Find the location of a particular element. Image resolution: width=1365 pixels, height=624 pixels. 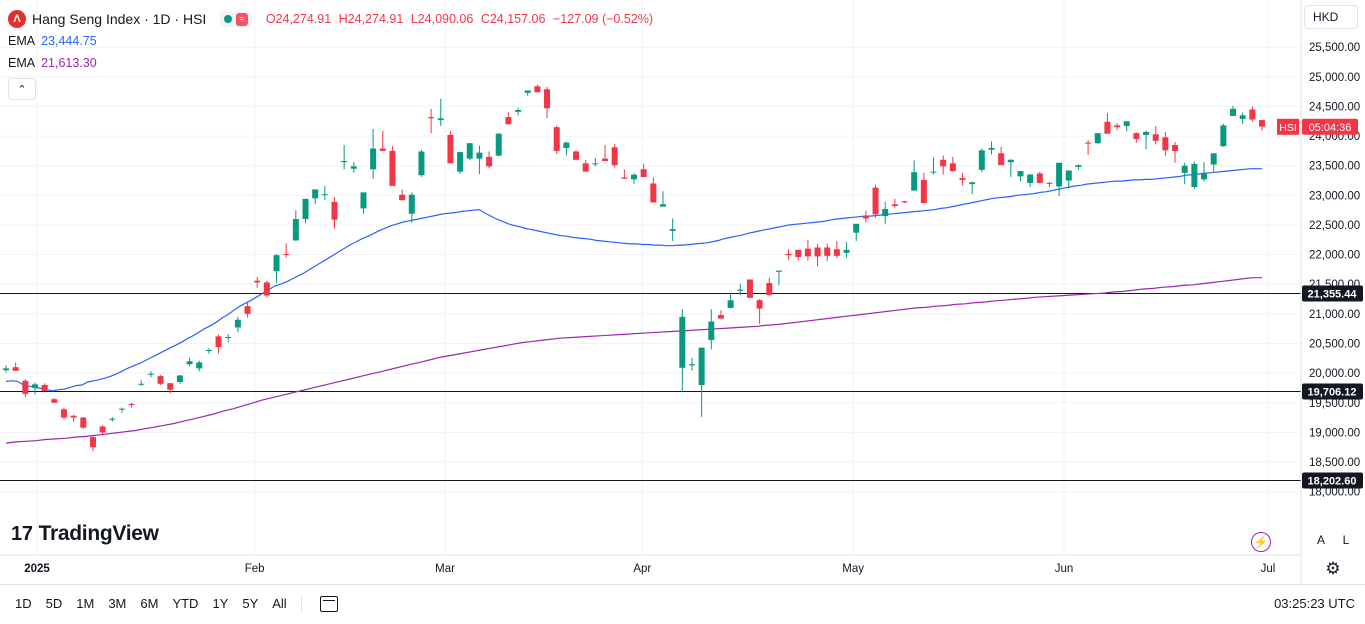

range-1y-button: 1Y is located at coordinates (220, 603).